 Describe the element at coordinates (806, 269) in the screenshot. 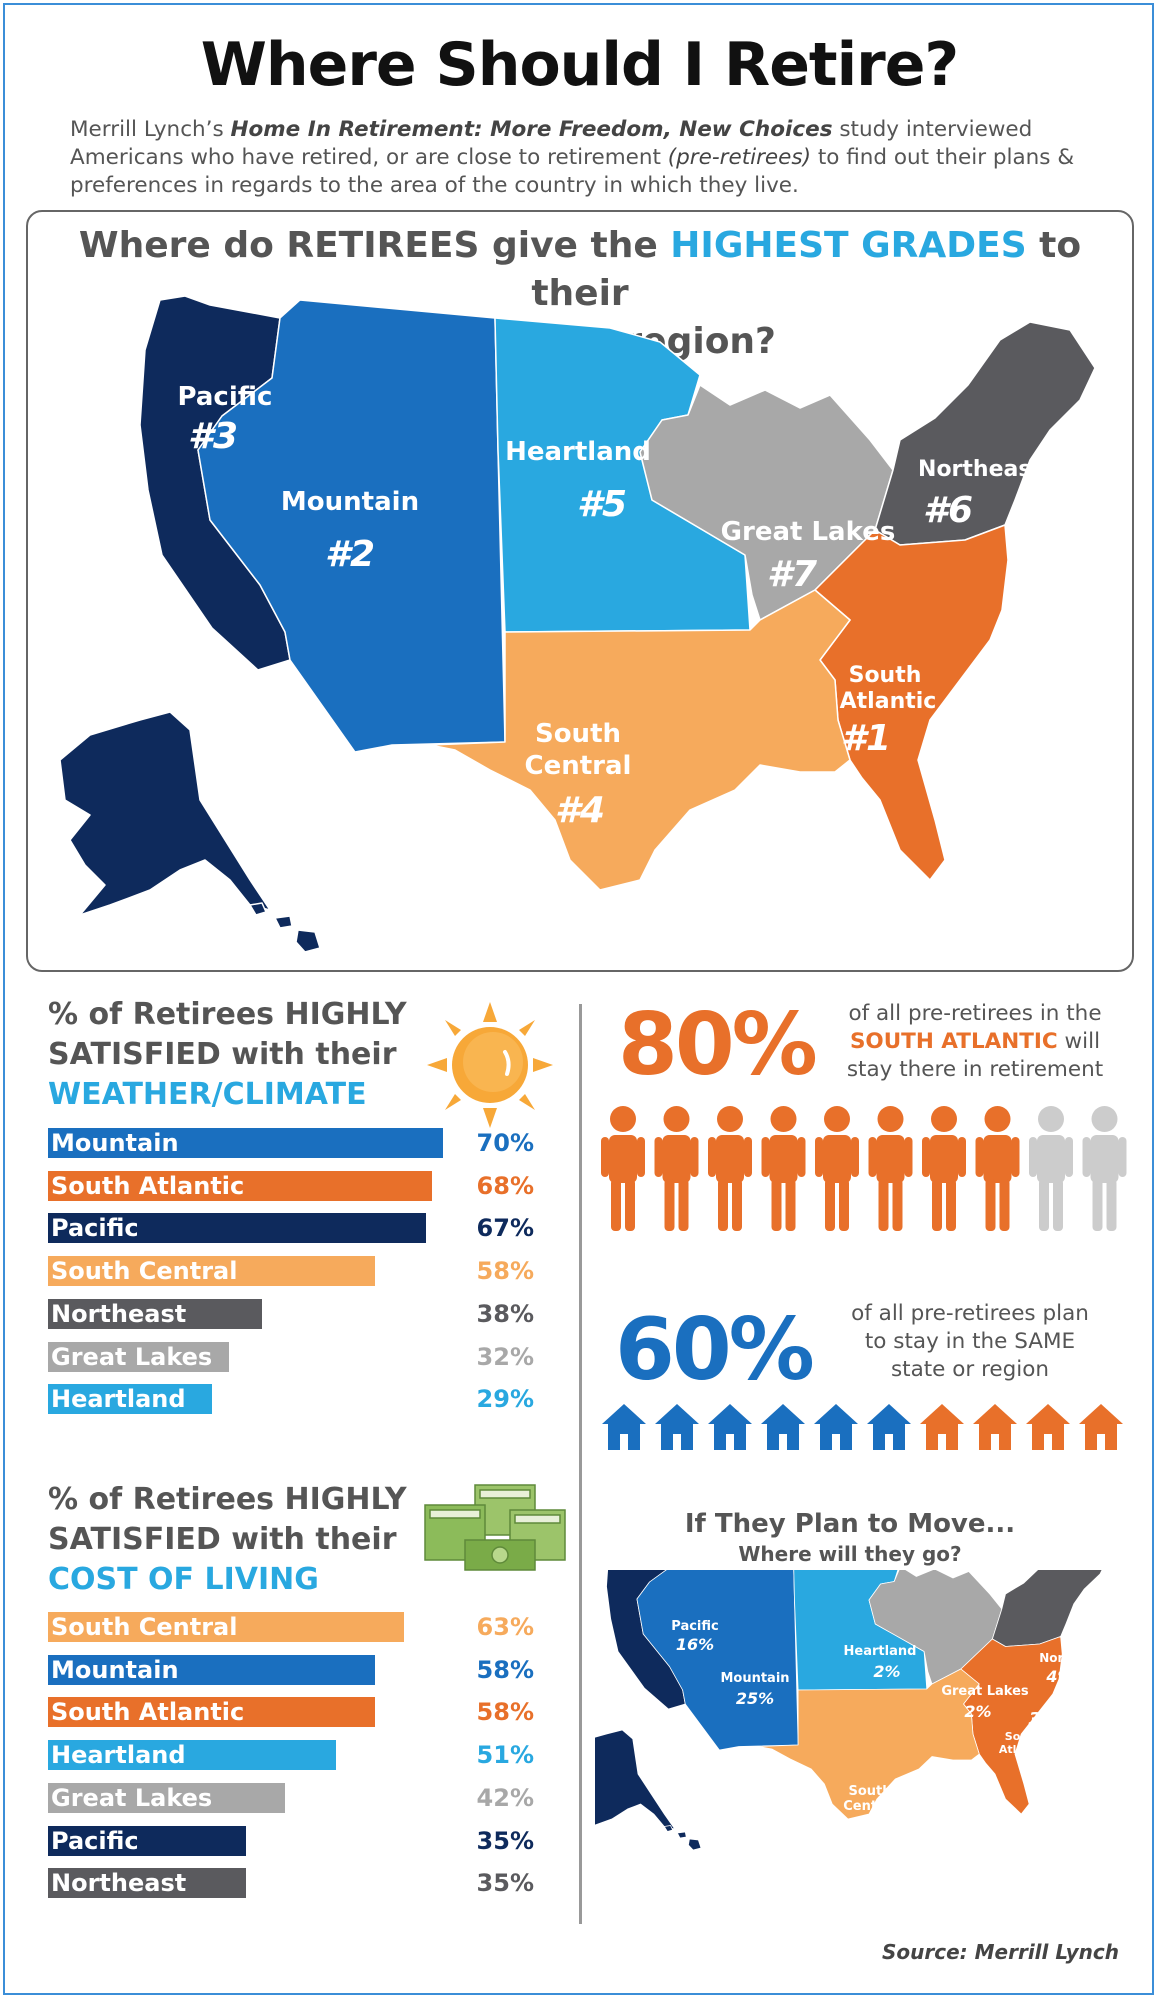

I see `map-question-part: to their` at that location.